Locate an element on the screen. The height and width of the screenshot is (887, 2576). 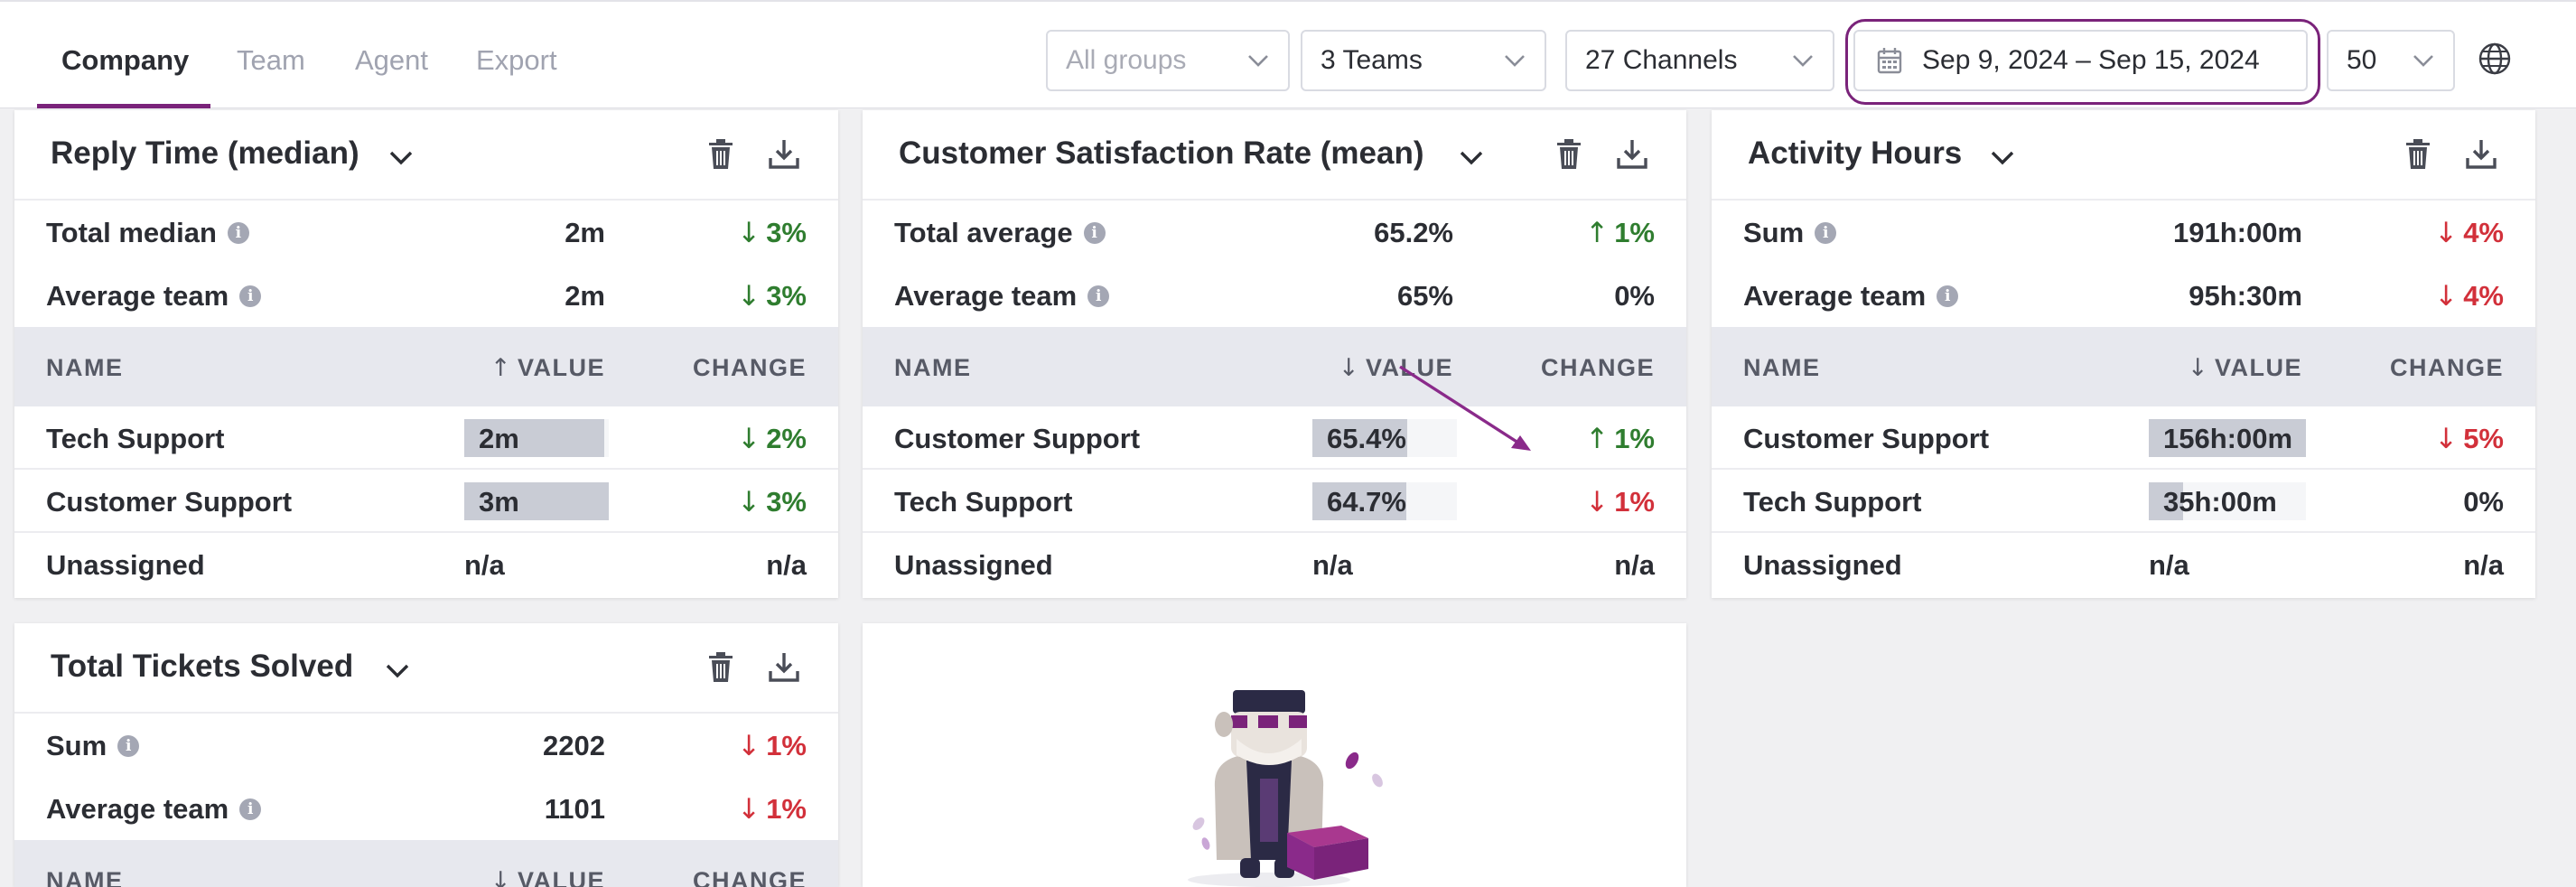
value-bar: 65.4% is located at coordinates (1384, 438).